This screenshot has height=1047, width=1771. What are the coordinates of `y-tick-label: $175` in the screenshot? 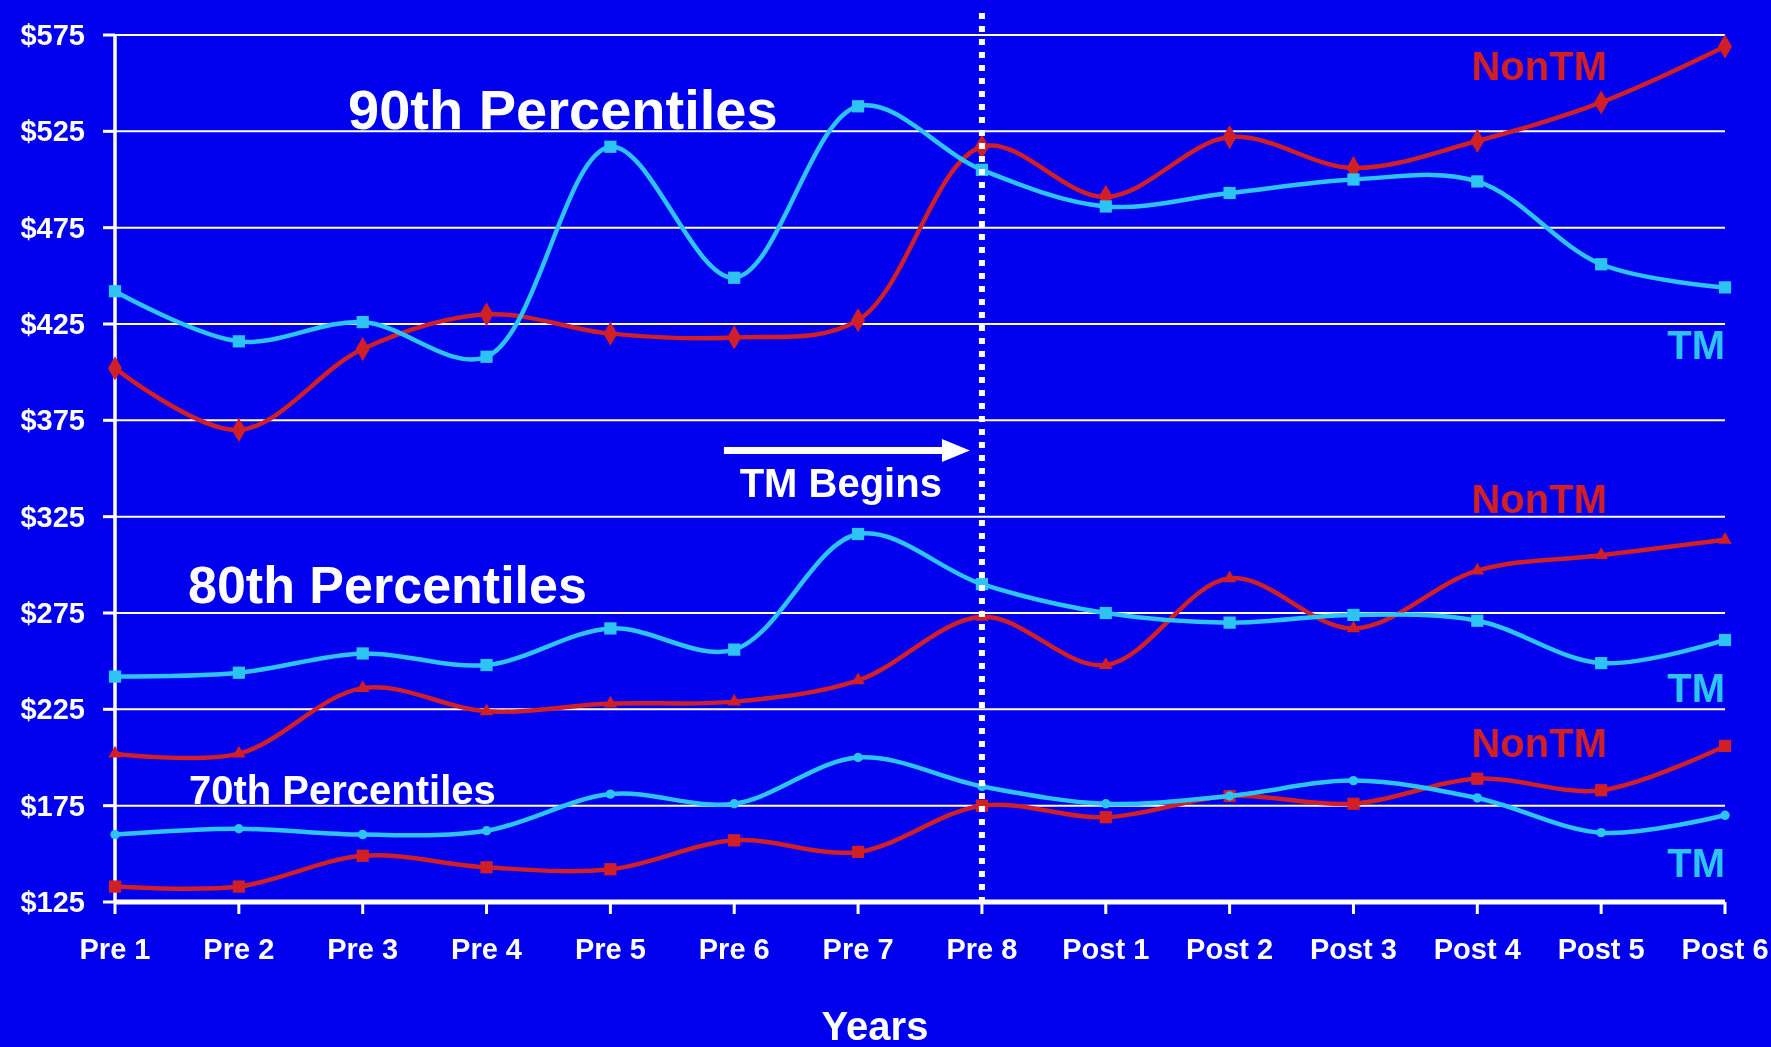 It's located at (52, 805).